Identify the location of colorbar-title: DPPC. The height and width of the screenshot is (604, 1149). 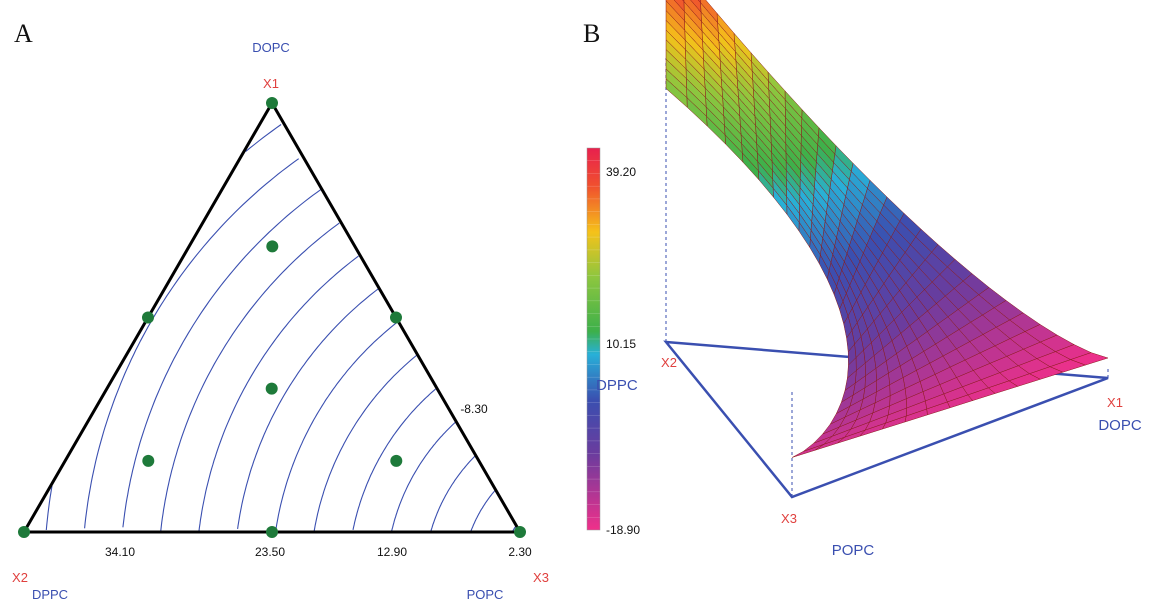
(617, 385).